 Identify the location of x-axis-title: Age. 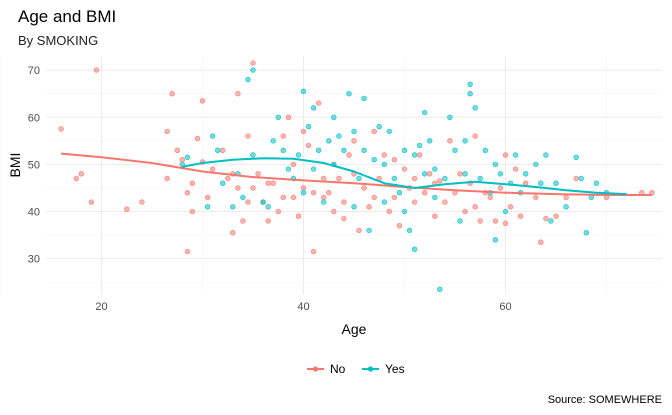
(354, 329).